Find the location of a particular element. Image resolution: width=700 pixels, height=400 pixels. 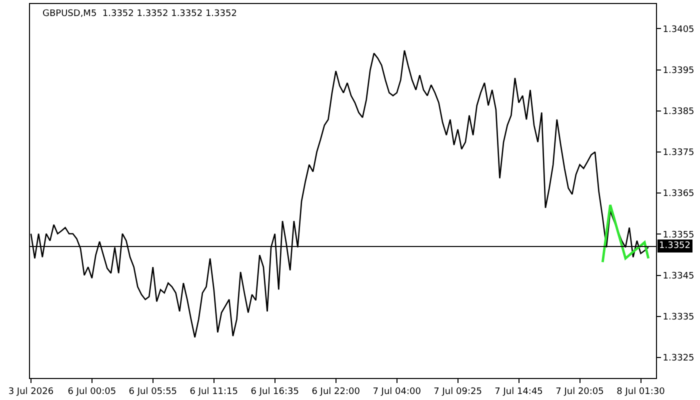

line-series is located at coordinates (625, 234).